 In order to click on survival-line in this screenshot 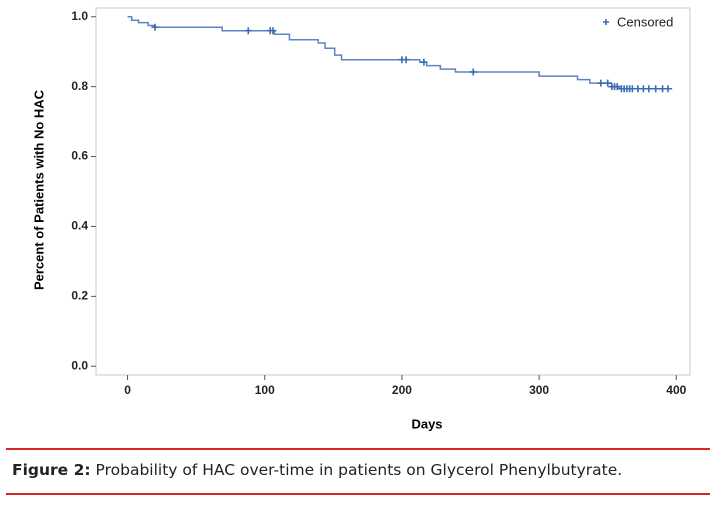, I will do `click(400, 52)`.